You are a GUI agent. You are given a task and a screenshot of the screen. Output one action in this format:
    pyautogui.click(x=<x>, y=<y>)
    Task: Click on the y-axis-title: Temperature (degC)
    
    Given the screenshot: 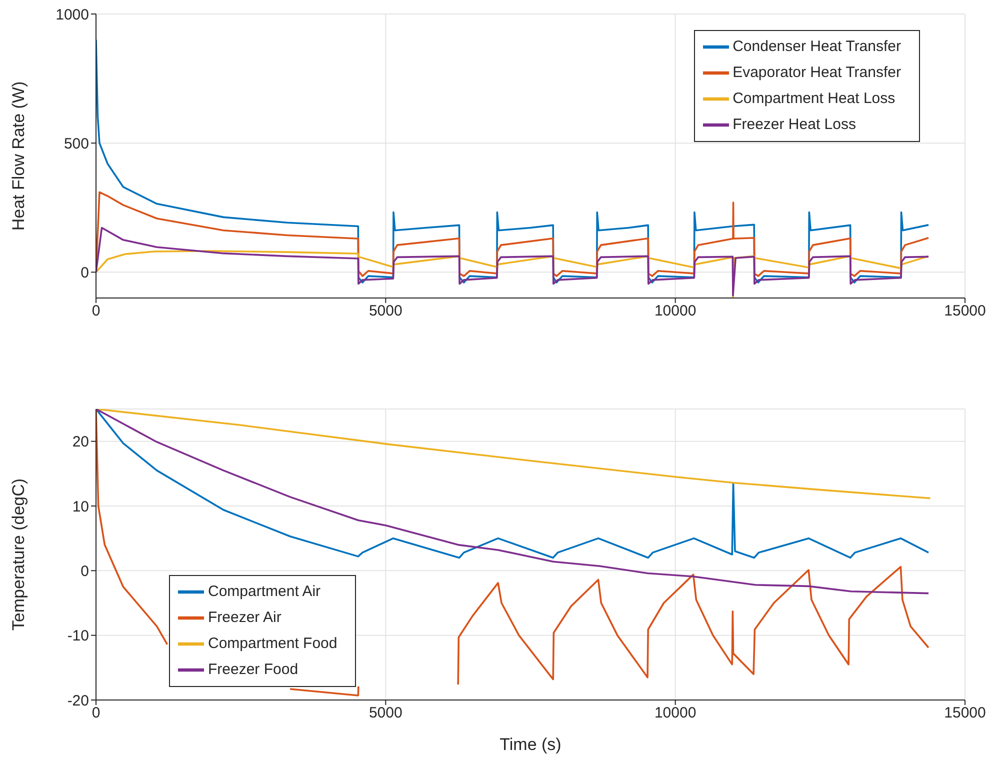 What is the action you would take?
    pyautogui.click(x=18, y=554)
    